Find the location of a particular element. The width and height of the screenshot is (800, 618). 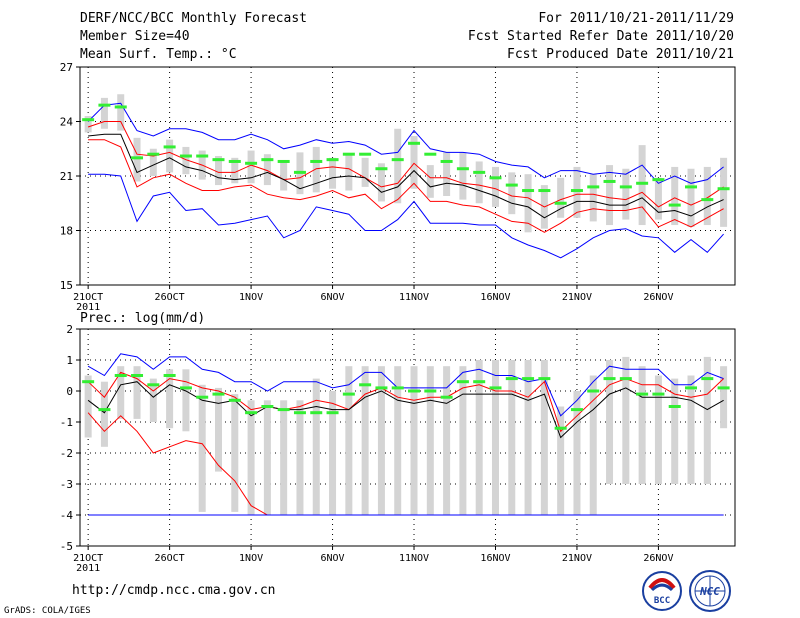

prec-xtick-label: 26NOV is located at coordinates (658, 558).